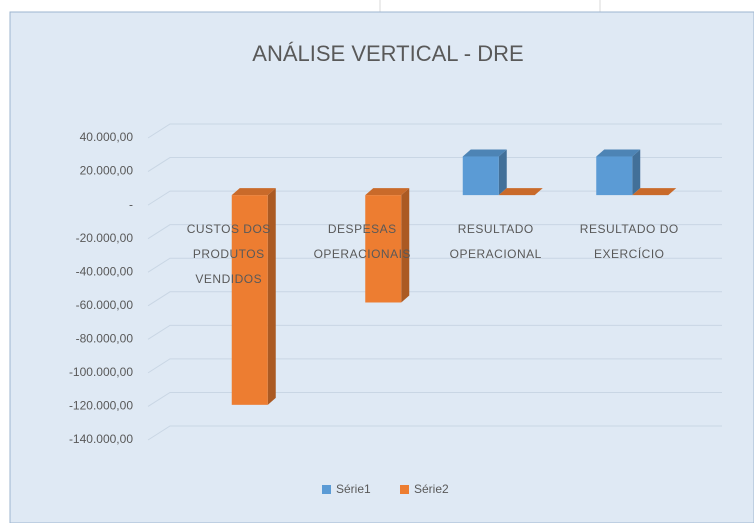 This screenshot has width=754, height=523. I want to click on x-tick-label-box: RESULTADO DO EXERCÍCIO, so click(629, 241).